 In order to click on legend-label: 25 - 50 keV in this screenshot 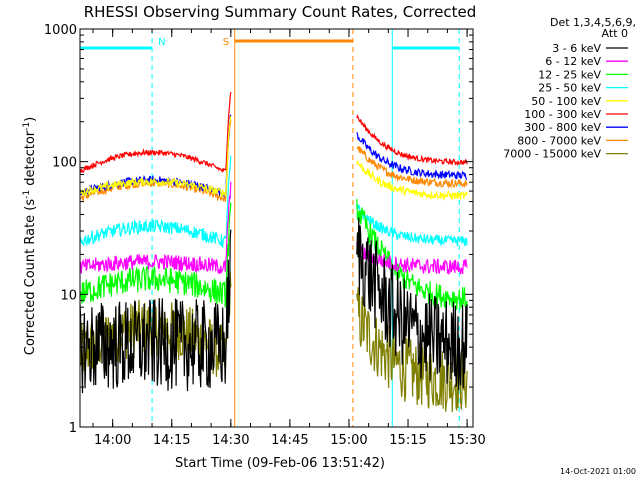, I will do `click(569, 88)`.